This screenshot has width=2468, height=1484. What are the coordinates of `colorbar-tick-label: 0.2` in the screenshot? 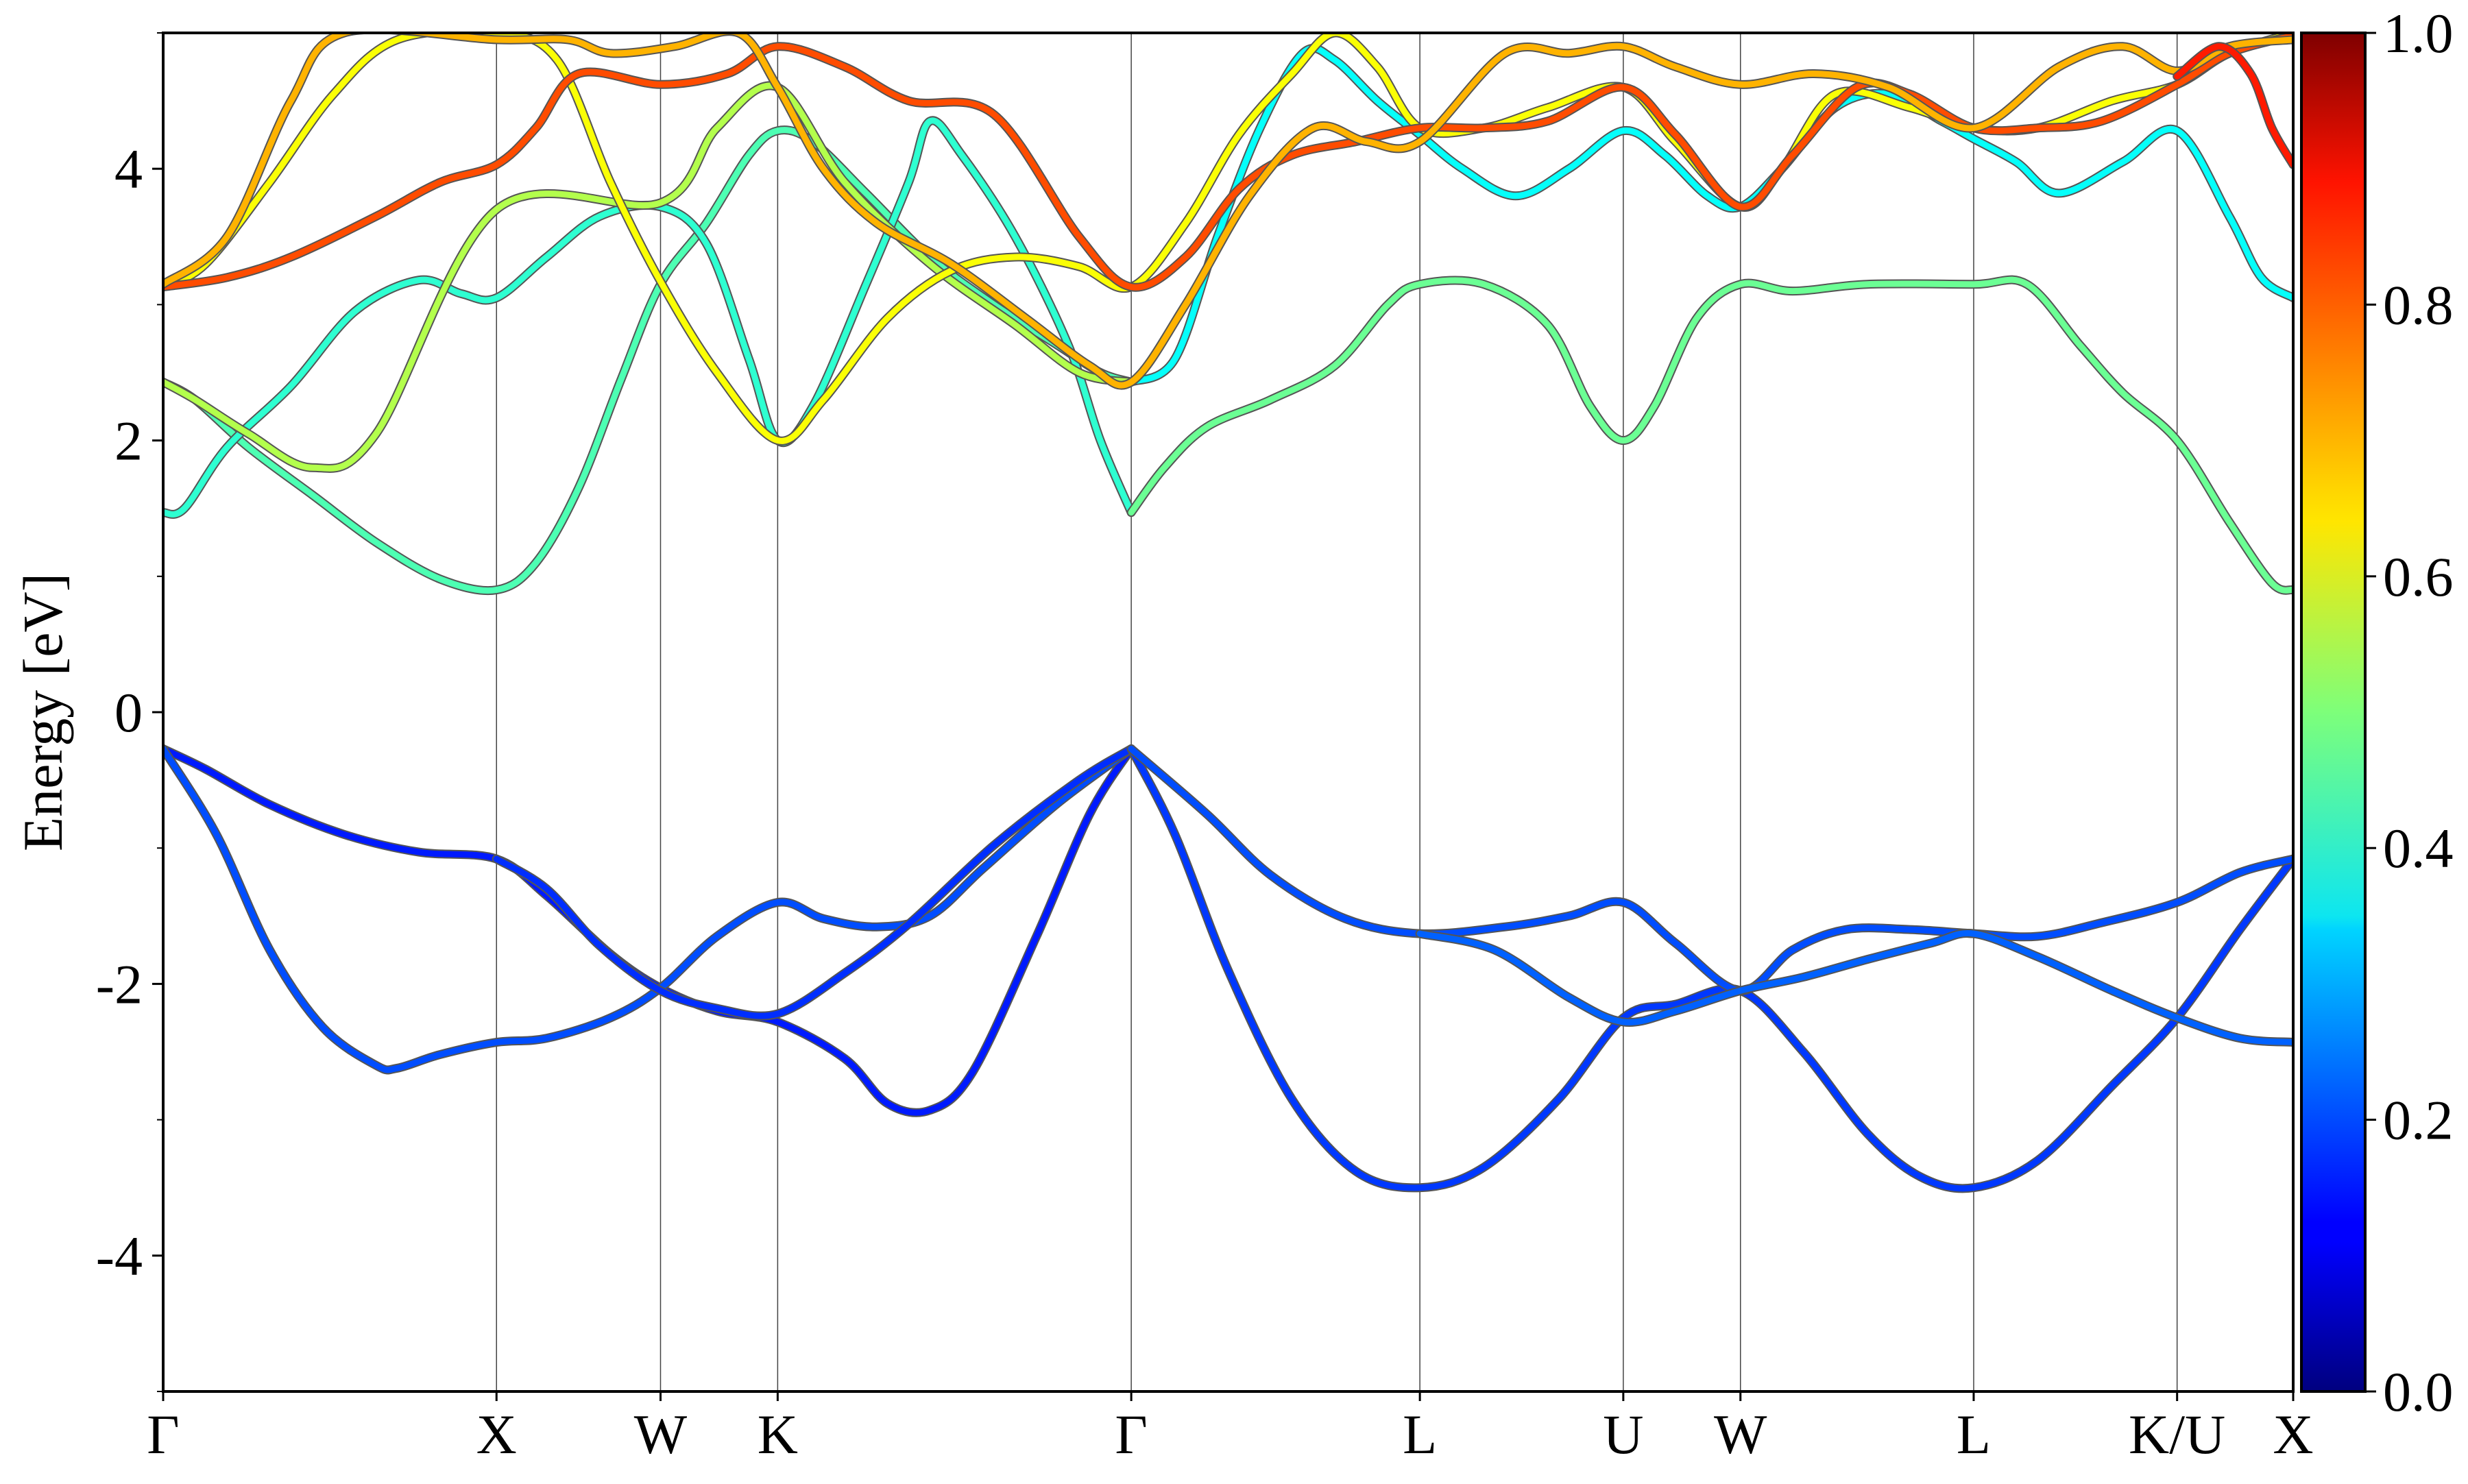 It's located at (2418, 1120).